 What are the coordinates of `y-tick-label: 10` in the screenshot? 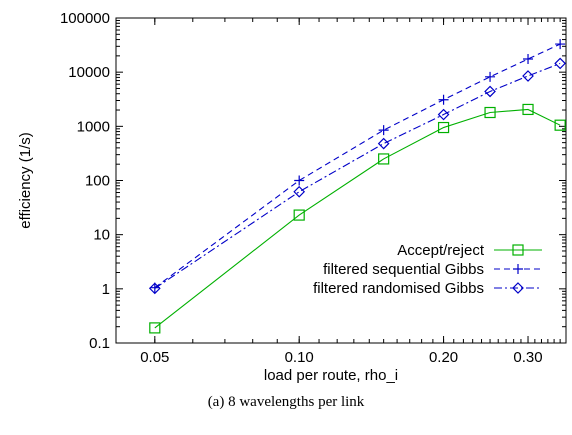 It's located at (101, 235).